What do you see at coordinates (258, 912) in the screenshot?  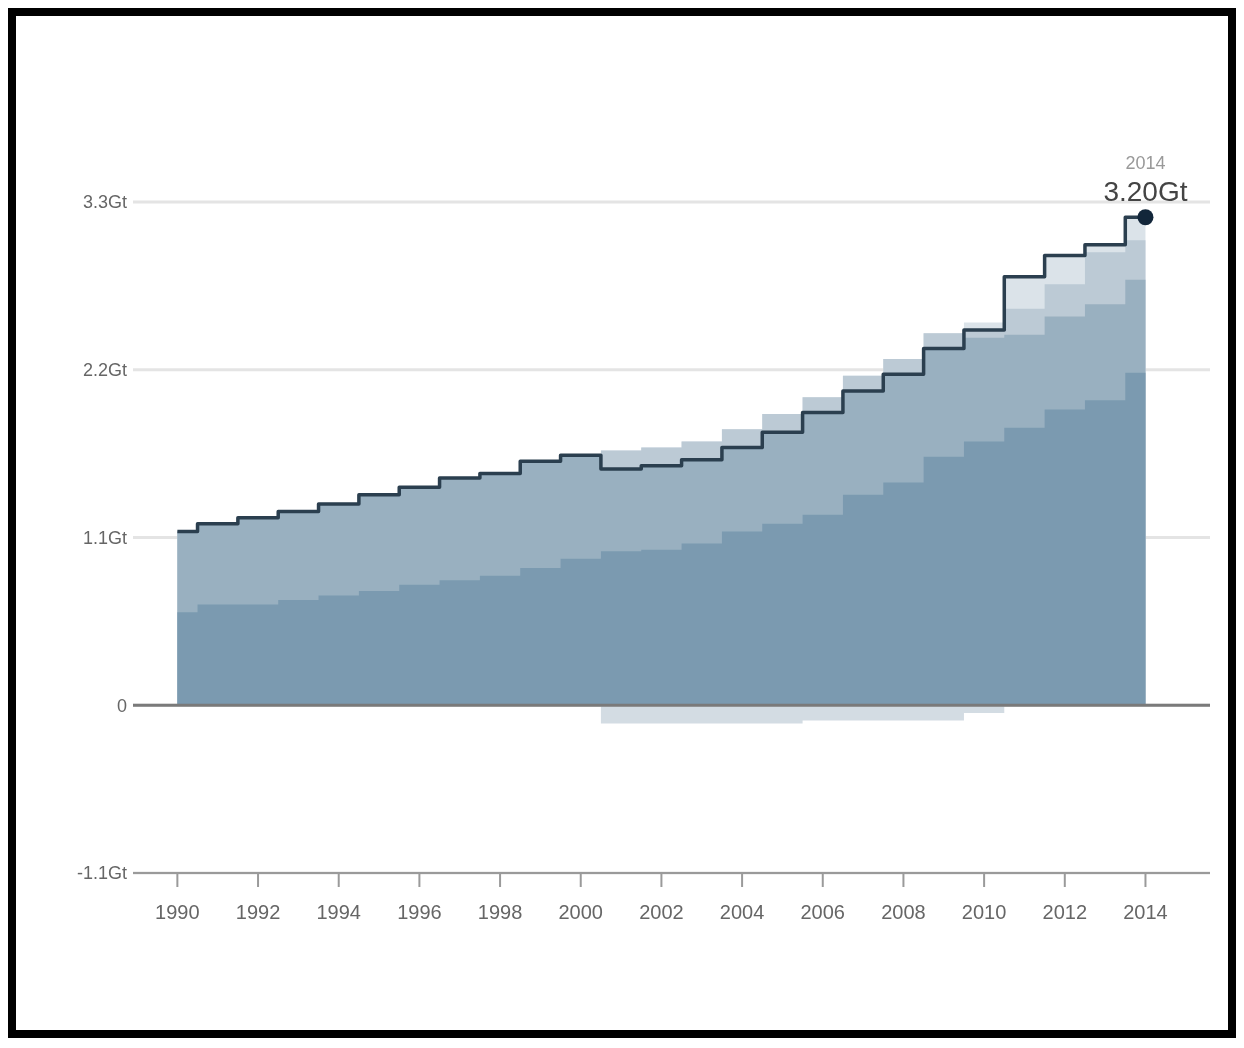 I see `x-tick-label: 1992` at bounding box center [258, 912].